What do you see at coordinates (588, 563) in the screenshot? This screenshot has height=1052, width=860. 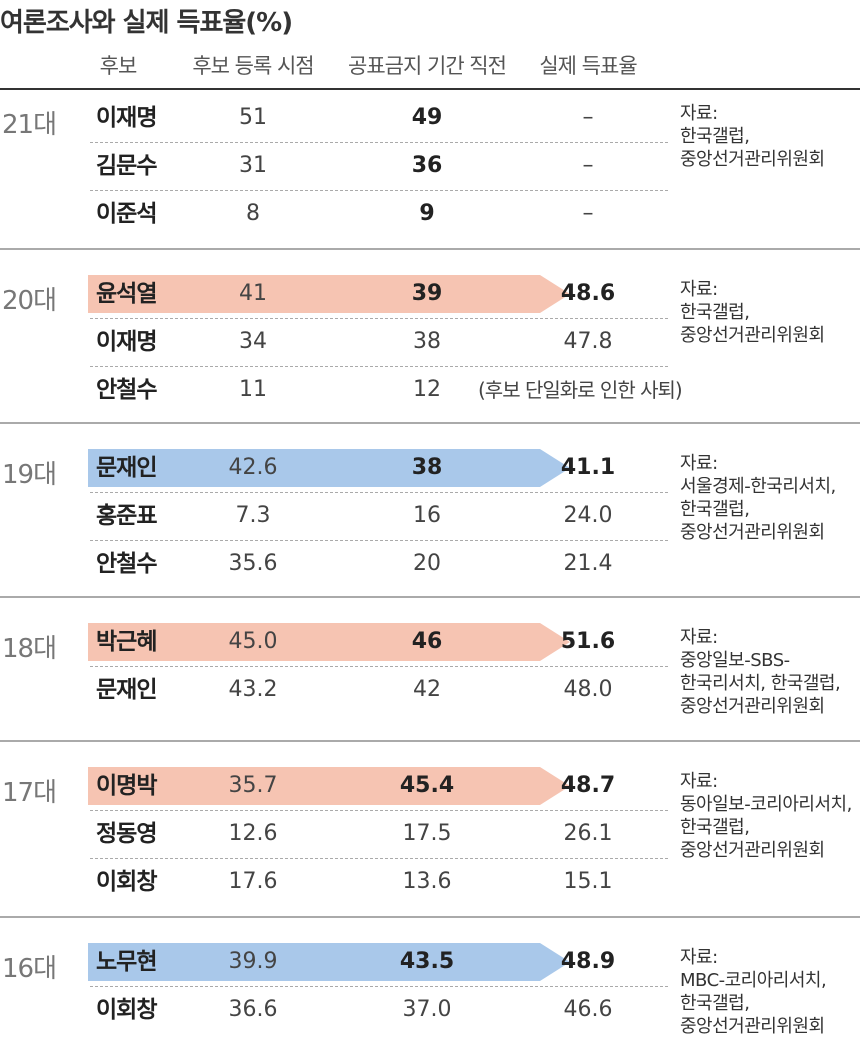 I see `value-actual: 21.4` at bounding box center [588, 563].